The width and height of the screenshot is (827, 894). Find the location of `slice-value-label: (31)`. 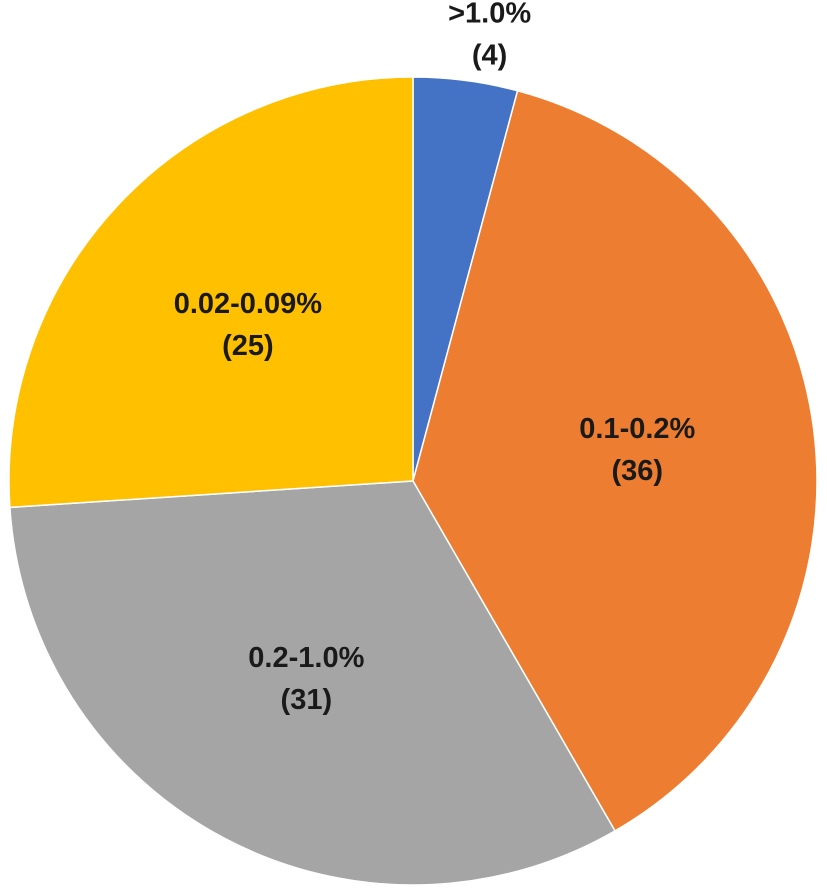

slice-value-label: (31) is located at coordinates (307, 700).